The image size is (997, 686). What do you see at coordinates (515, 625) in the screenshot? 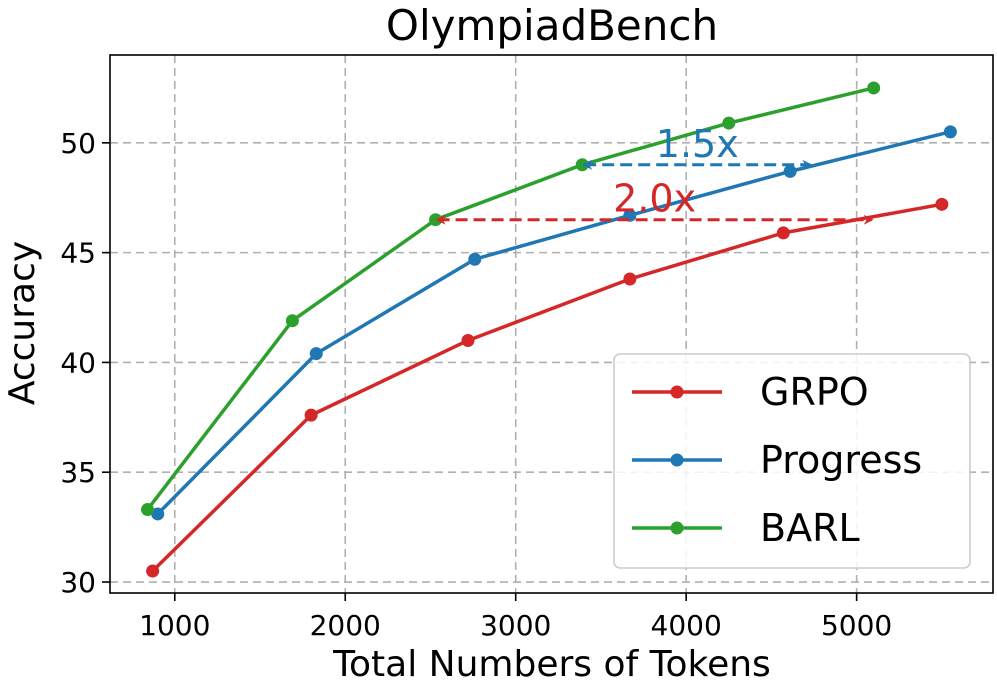
I see `x-tick-label: 3000` at bounding box center [515, 625].